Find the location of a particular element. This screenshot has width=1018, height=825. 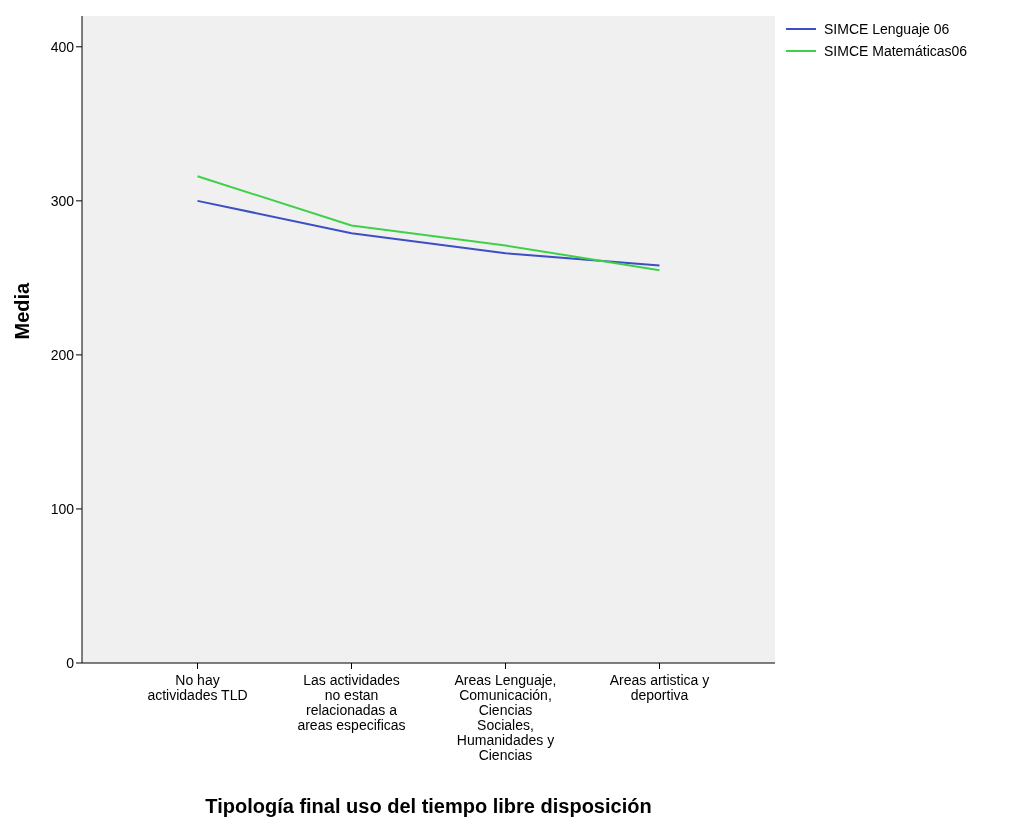

x-axis-title: Tipología final uso del tiempo libre disposición is located at coordinates (428, 806).